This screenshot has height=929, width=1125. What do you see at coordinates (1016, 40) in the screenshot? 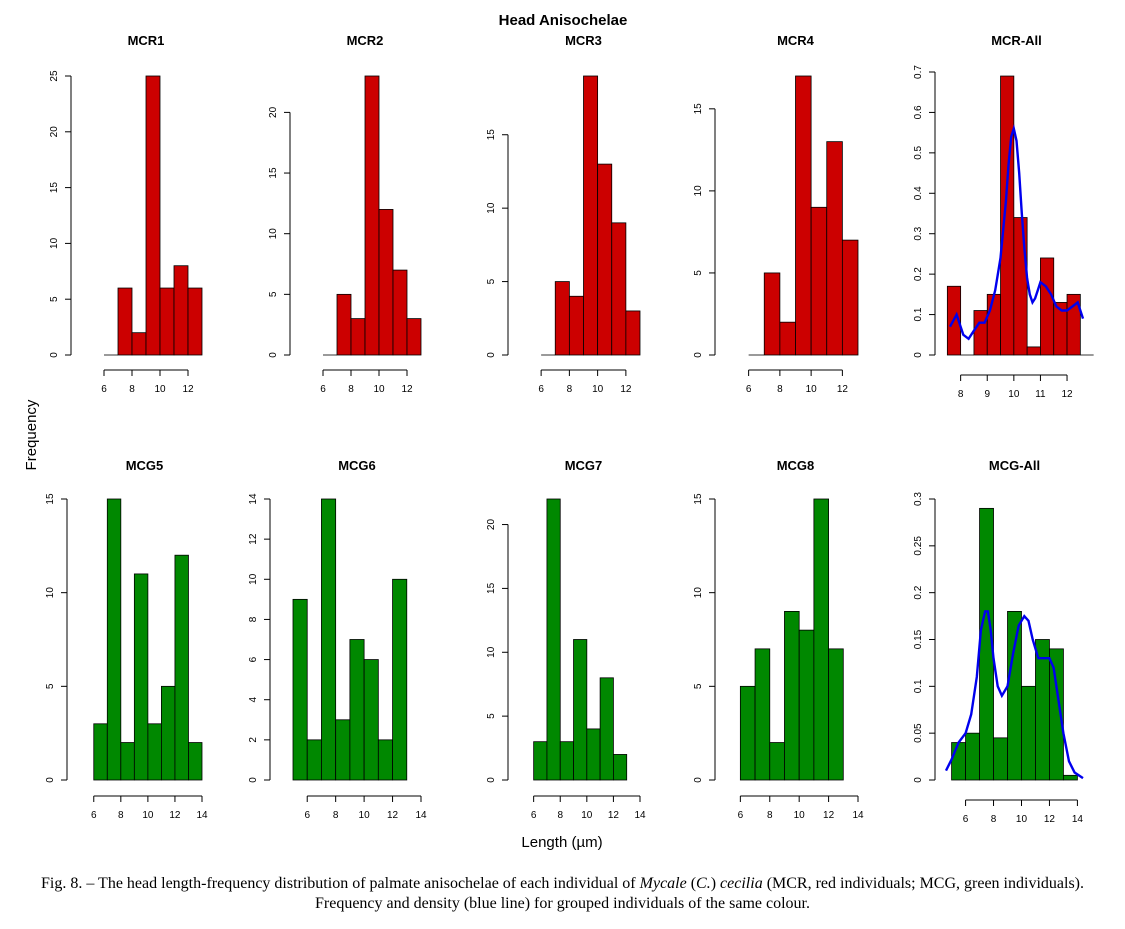
I see `panel-title: MCR-All` at bounding box center [1016, 40].